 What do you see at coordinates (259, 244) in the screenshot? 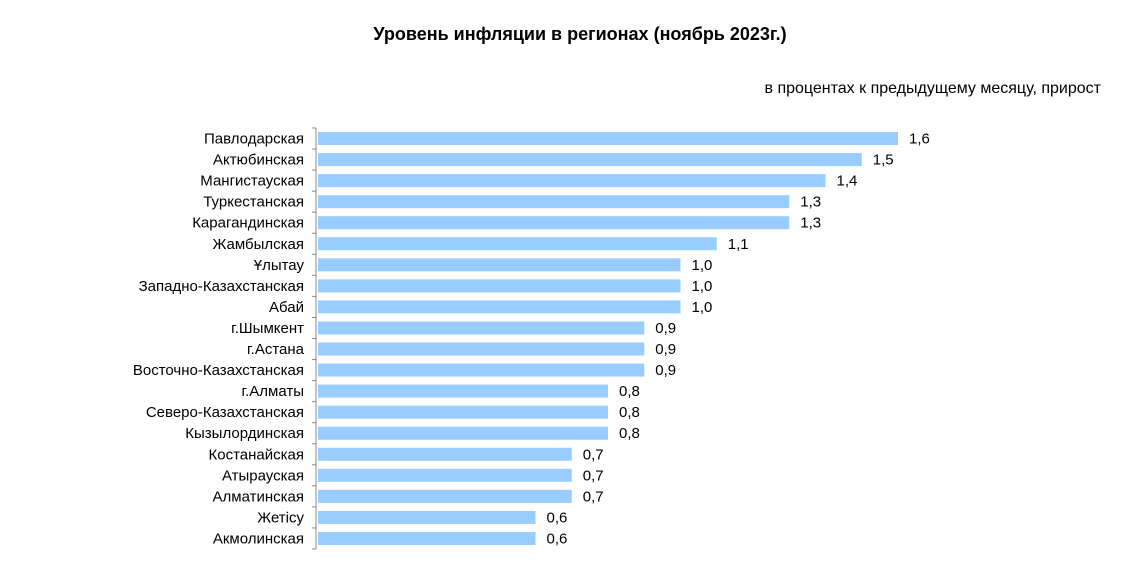
I see `category-label: Жамбылская` at bounding box center [259, 244].